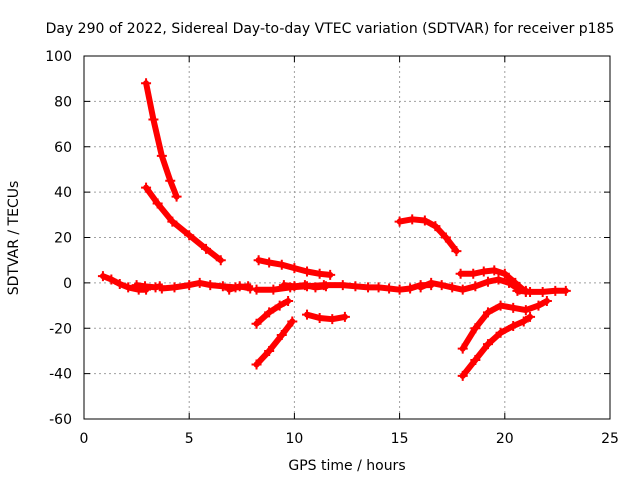 The height and width of the screenshot is (480, 640). I want to click on y-tick-label: -40, so click(60, 375).